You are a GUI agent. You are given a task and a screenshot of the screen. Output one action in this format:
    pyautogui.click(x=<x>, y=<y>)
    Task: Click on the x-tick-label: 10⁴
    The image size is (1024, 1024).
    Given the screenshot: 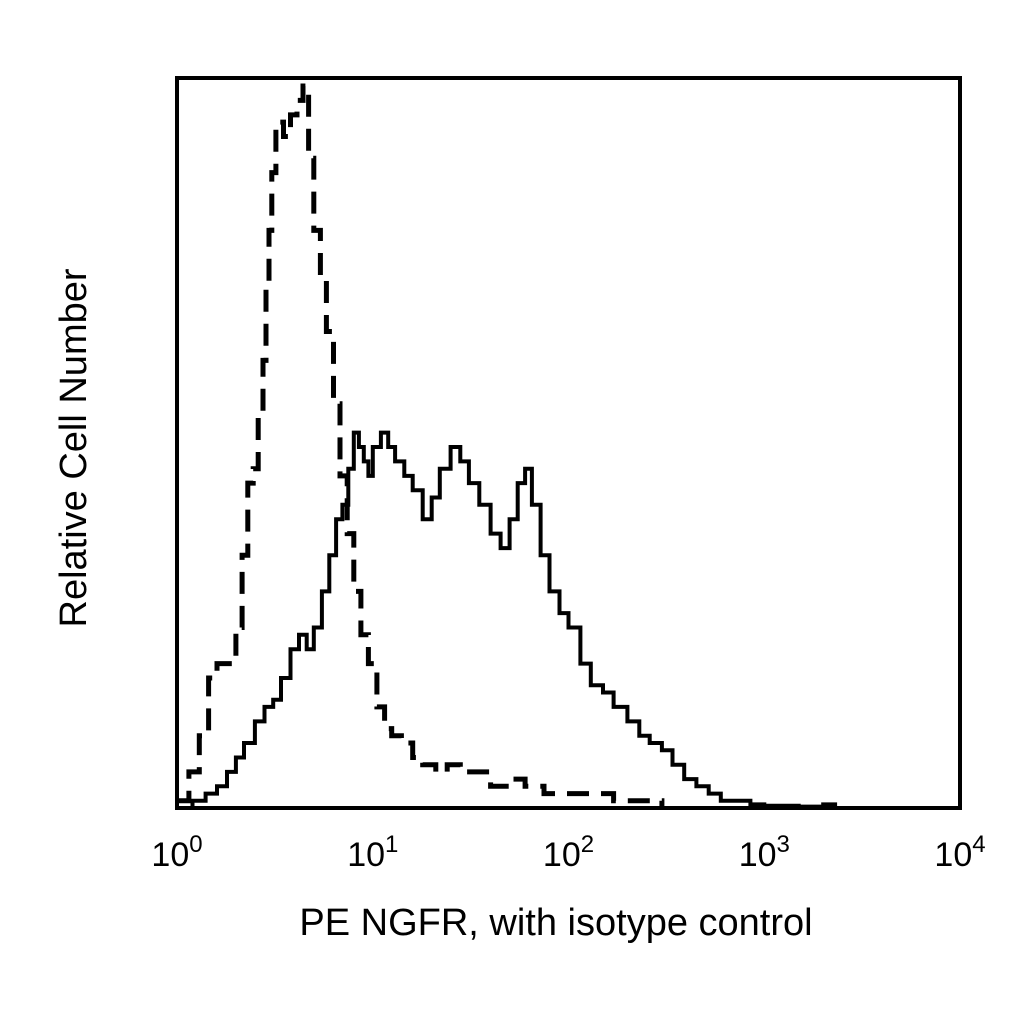 What is the action you would take?
    pyautogui.click(x=959, y=852)
    